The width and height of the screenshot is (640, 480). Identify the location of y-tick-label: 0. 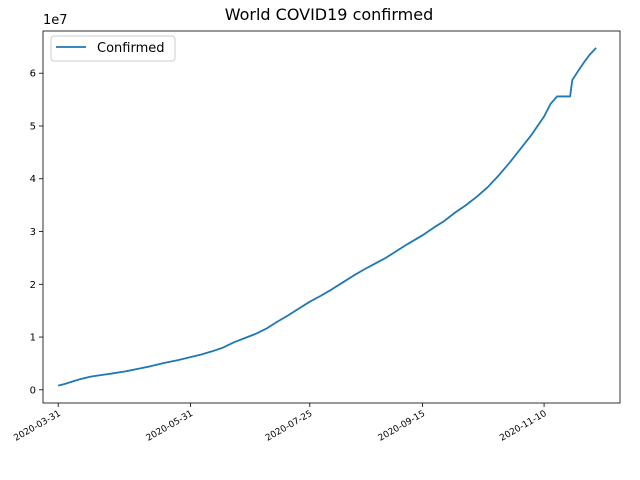
(33, 390).